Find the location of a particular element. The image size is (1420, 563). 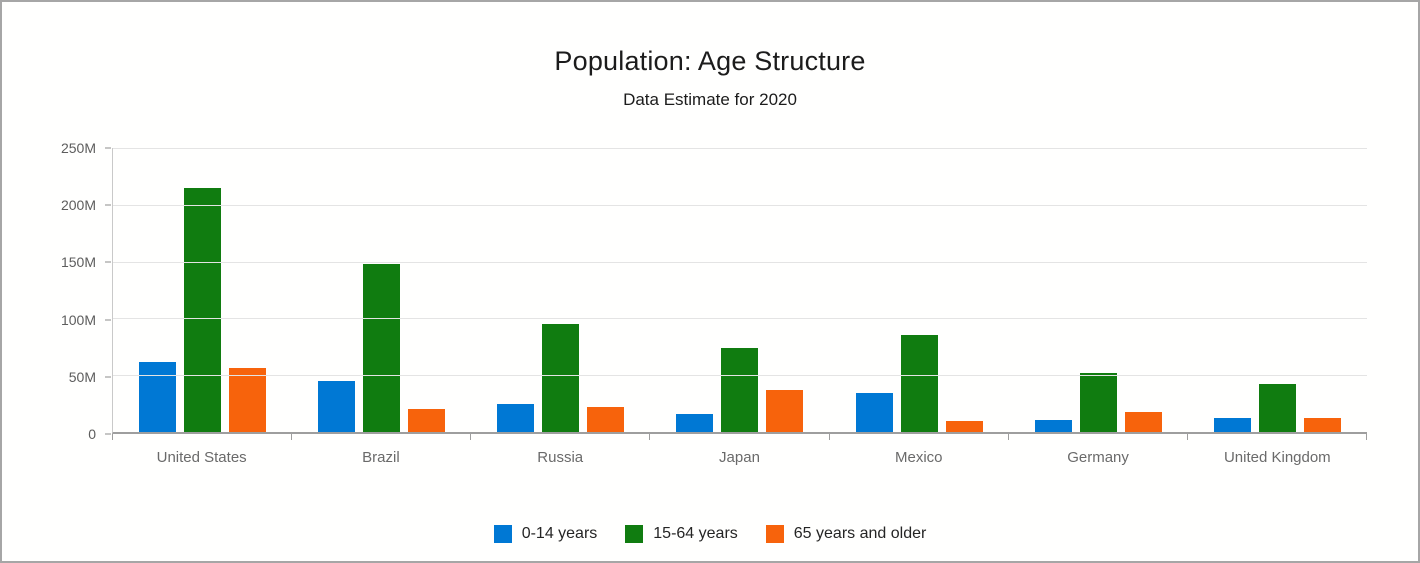

bar-65-years-and-older-brazil is located at coordinates (427, 420).